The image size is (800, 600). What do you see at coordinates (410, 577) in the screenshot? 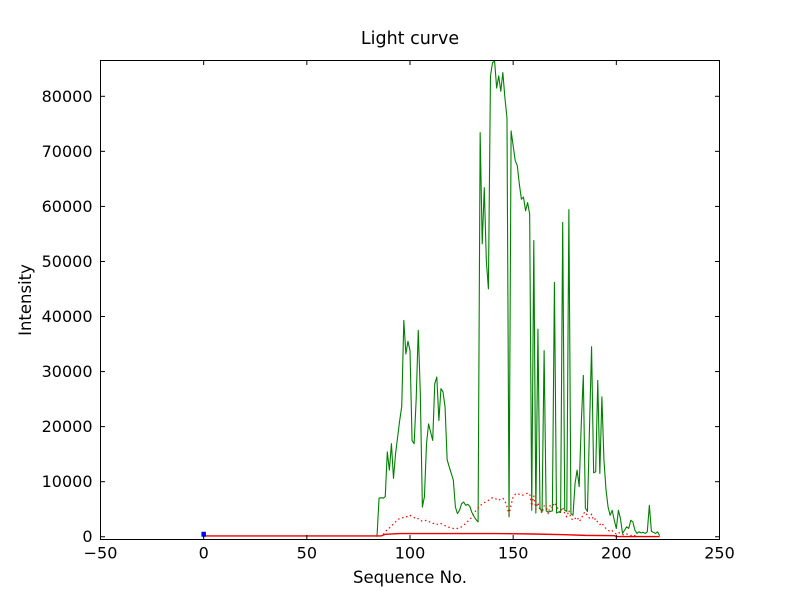
I see `x-axis-label: Sequence No.` at bounding box center [410, 577].